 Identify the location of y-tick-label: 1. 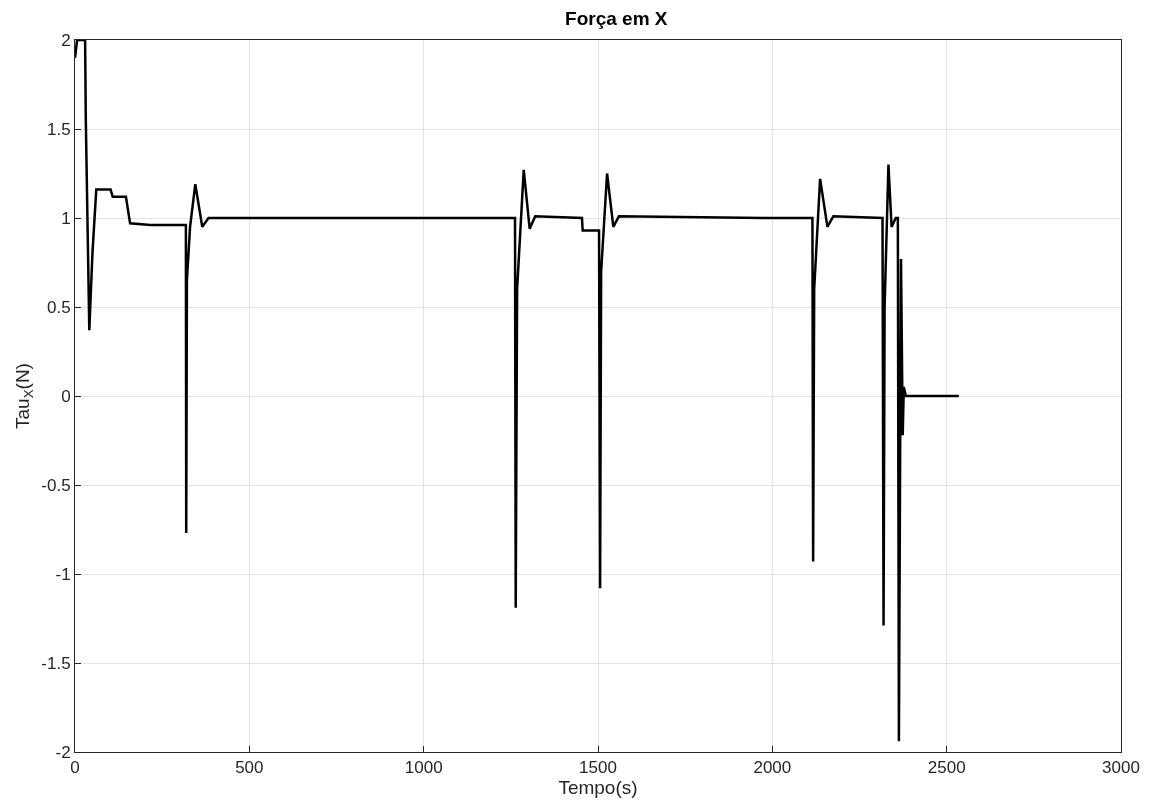
(66, 218).